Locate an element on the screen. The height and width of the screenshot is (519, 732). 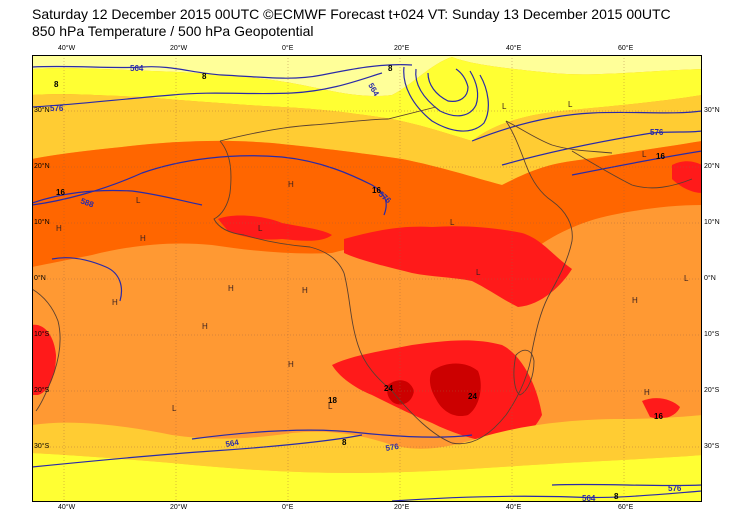
contour-576-se is located at coordinates (626, 485).